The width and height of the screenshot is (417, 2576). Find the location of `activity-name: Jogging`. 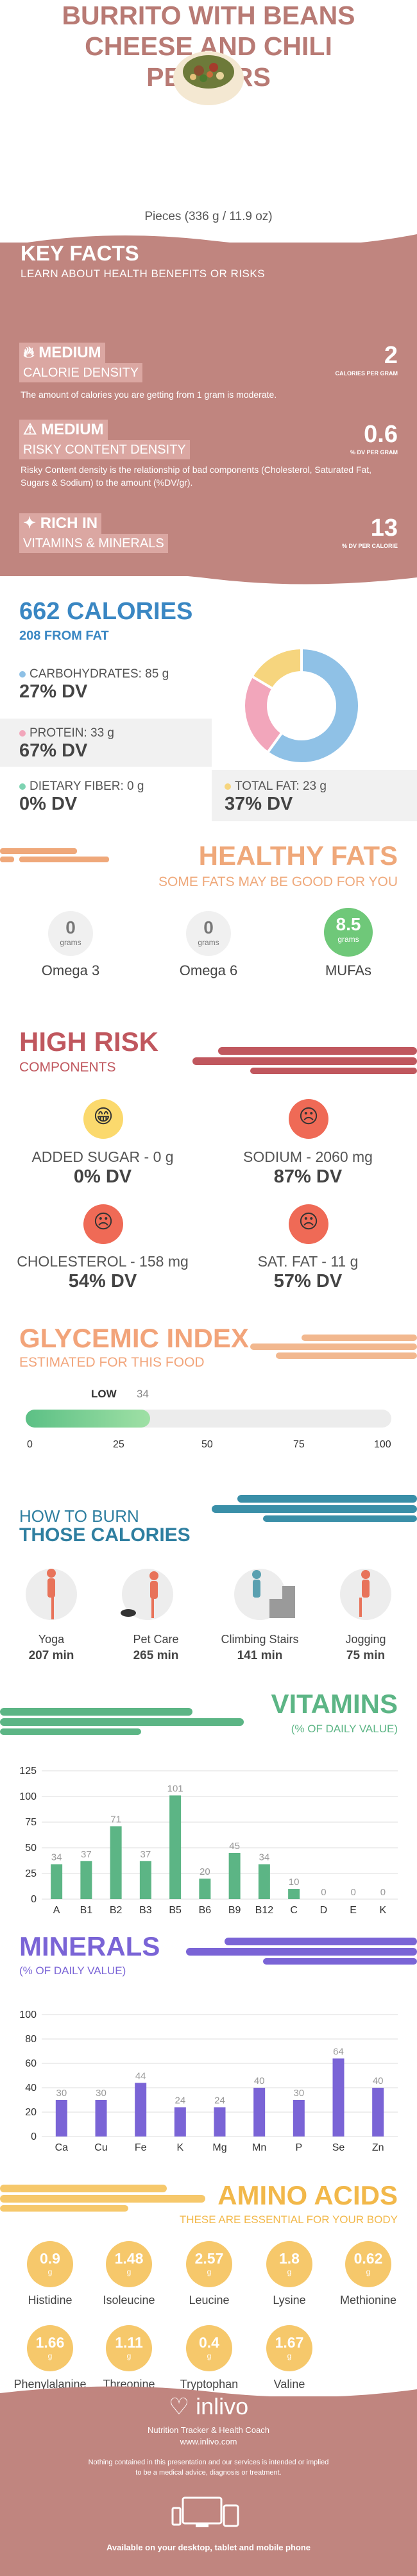

activity-name: Jogging is located at coordinates (365, 1639).